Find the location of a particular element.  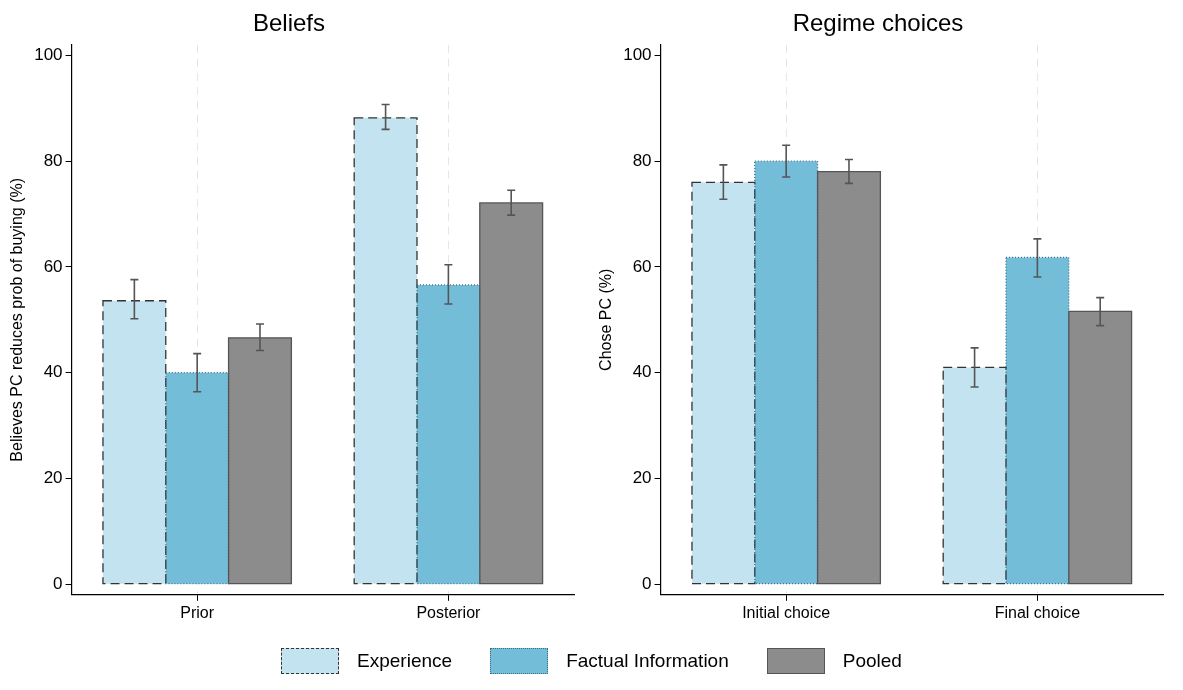

y-axis-title: Believes PC reduces prob of buying (%) is located at coordinates (17, 319).